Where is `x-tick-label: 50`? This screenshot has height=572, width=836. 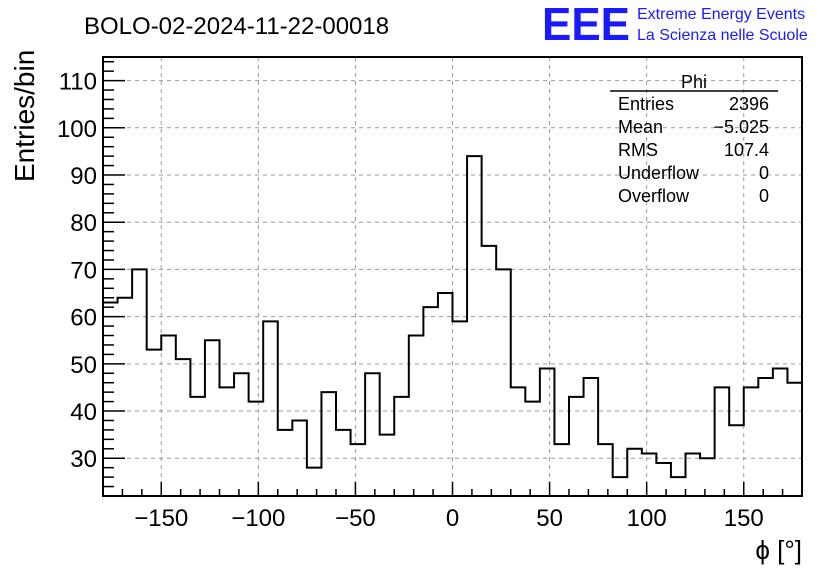 x-tick-label: 50 is located at coordinates (549, 518).